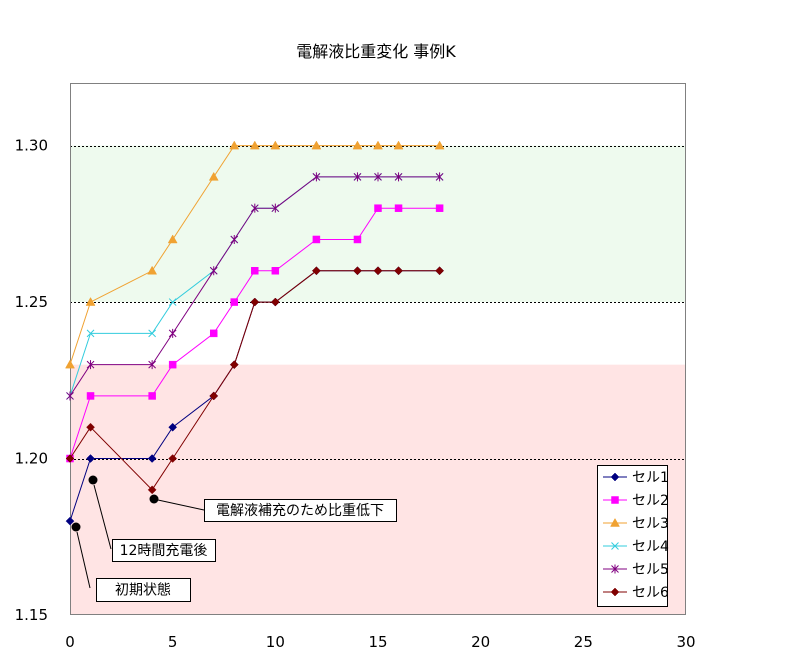 The height and width of the screenshot is (670, 791). Describe the element at coordinates (650, 547) in the screenshot. I see `legend-label: セル4` at that location.